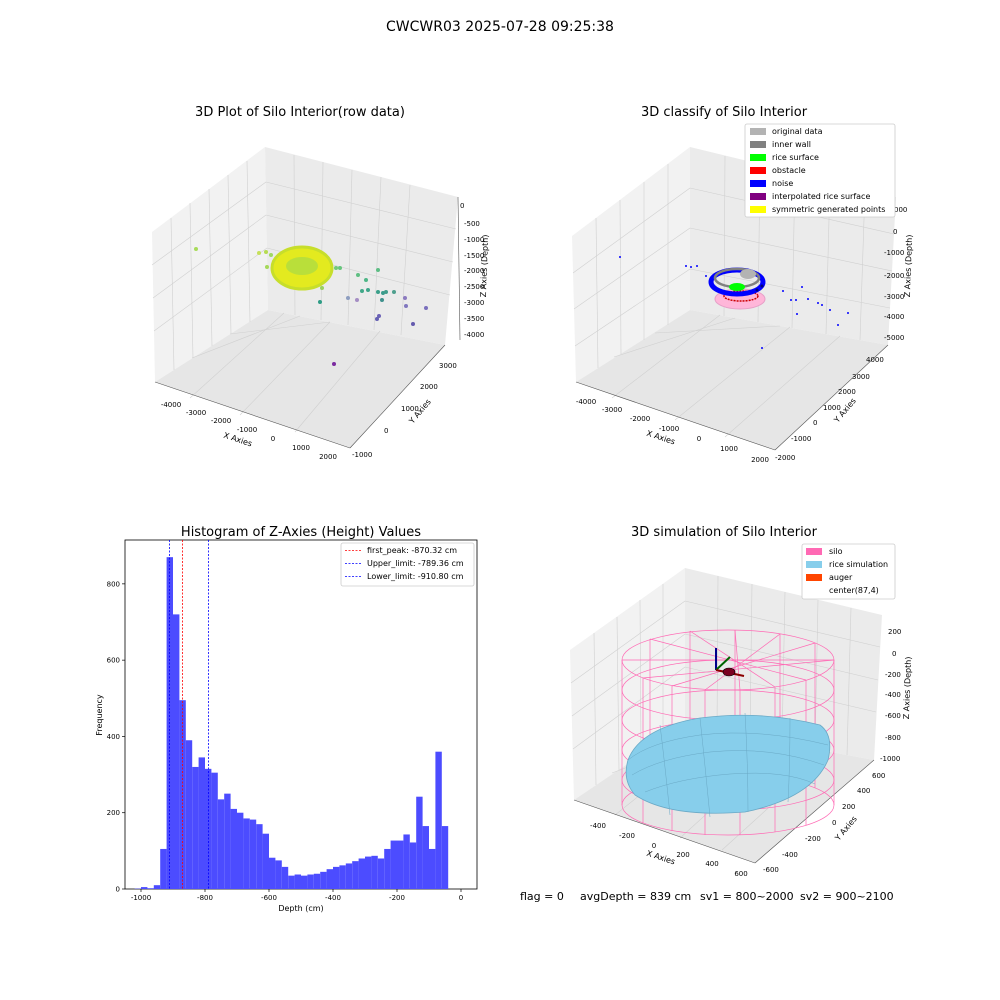 This screenshot has height=1000, width=1000. I want to click on svg-text: -3500, so click(474, 319).